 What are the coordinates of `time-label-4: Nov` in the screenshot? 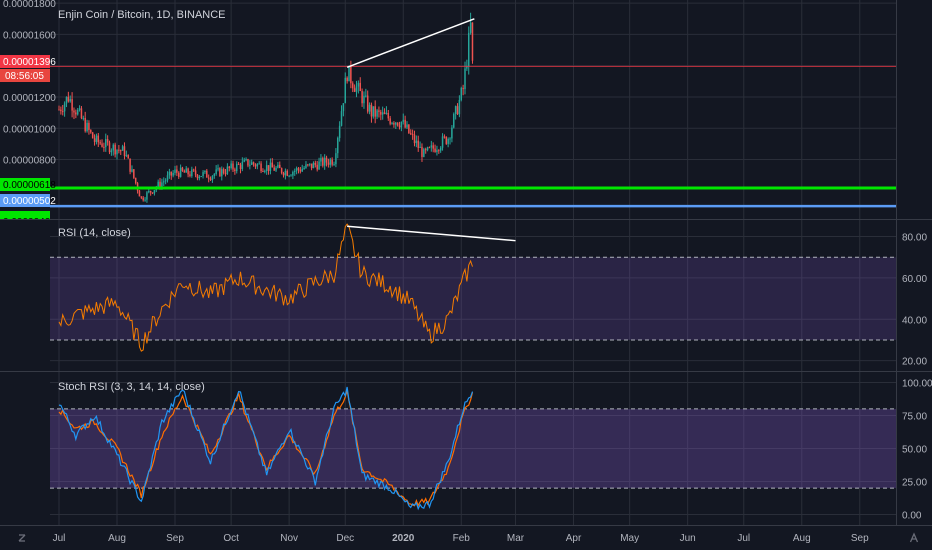 It's located at (289, 538).